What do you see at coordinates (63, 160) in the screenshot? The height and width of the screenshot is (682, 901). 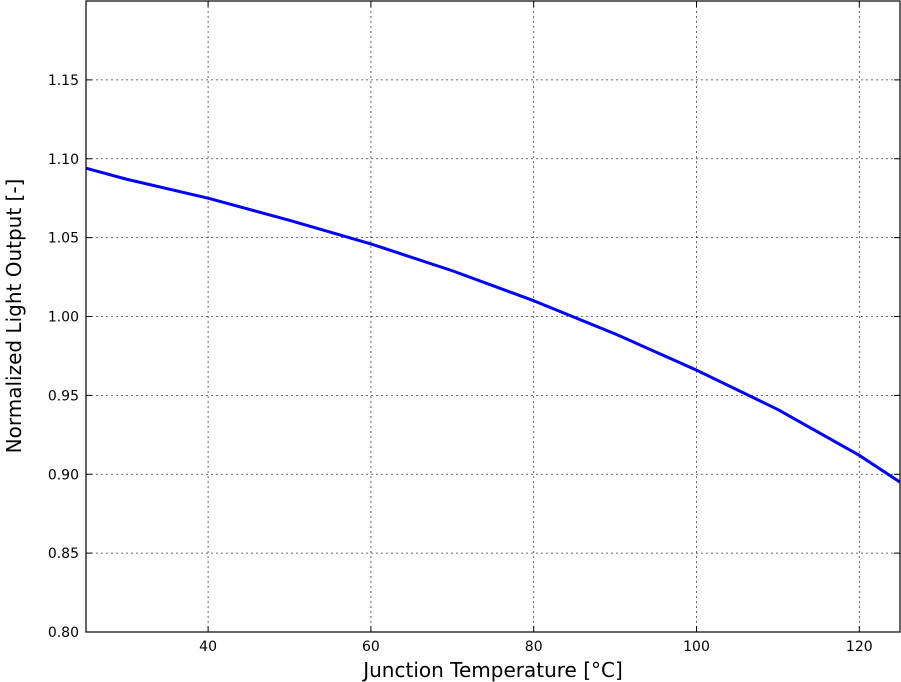 I see `y-tick-label: 1.10` at bounding box center [63, 160].